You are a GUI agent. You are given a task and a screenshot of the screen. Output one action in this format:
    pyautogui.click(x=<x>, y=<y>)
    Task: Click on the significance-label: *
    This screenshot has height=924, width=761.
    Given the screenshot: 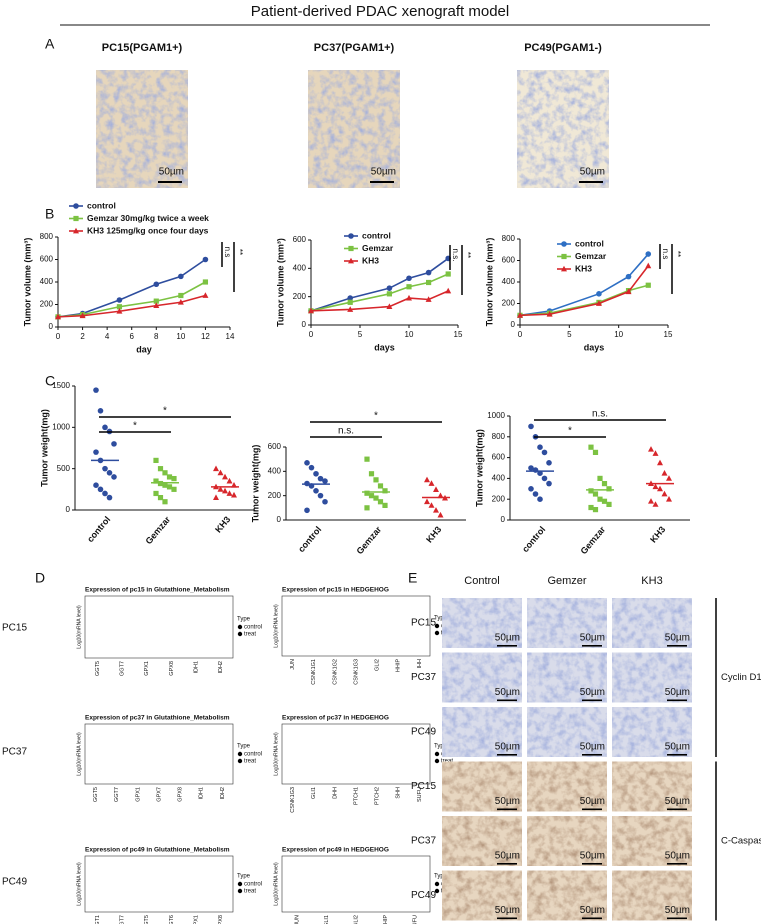 What is the action you would take?
    pyautogui.click(x=165, y=411)
    